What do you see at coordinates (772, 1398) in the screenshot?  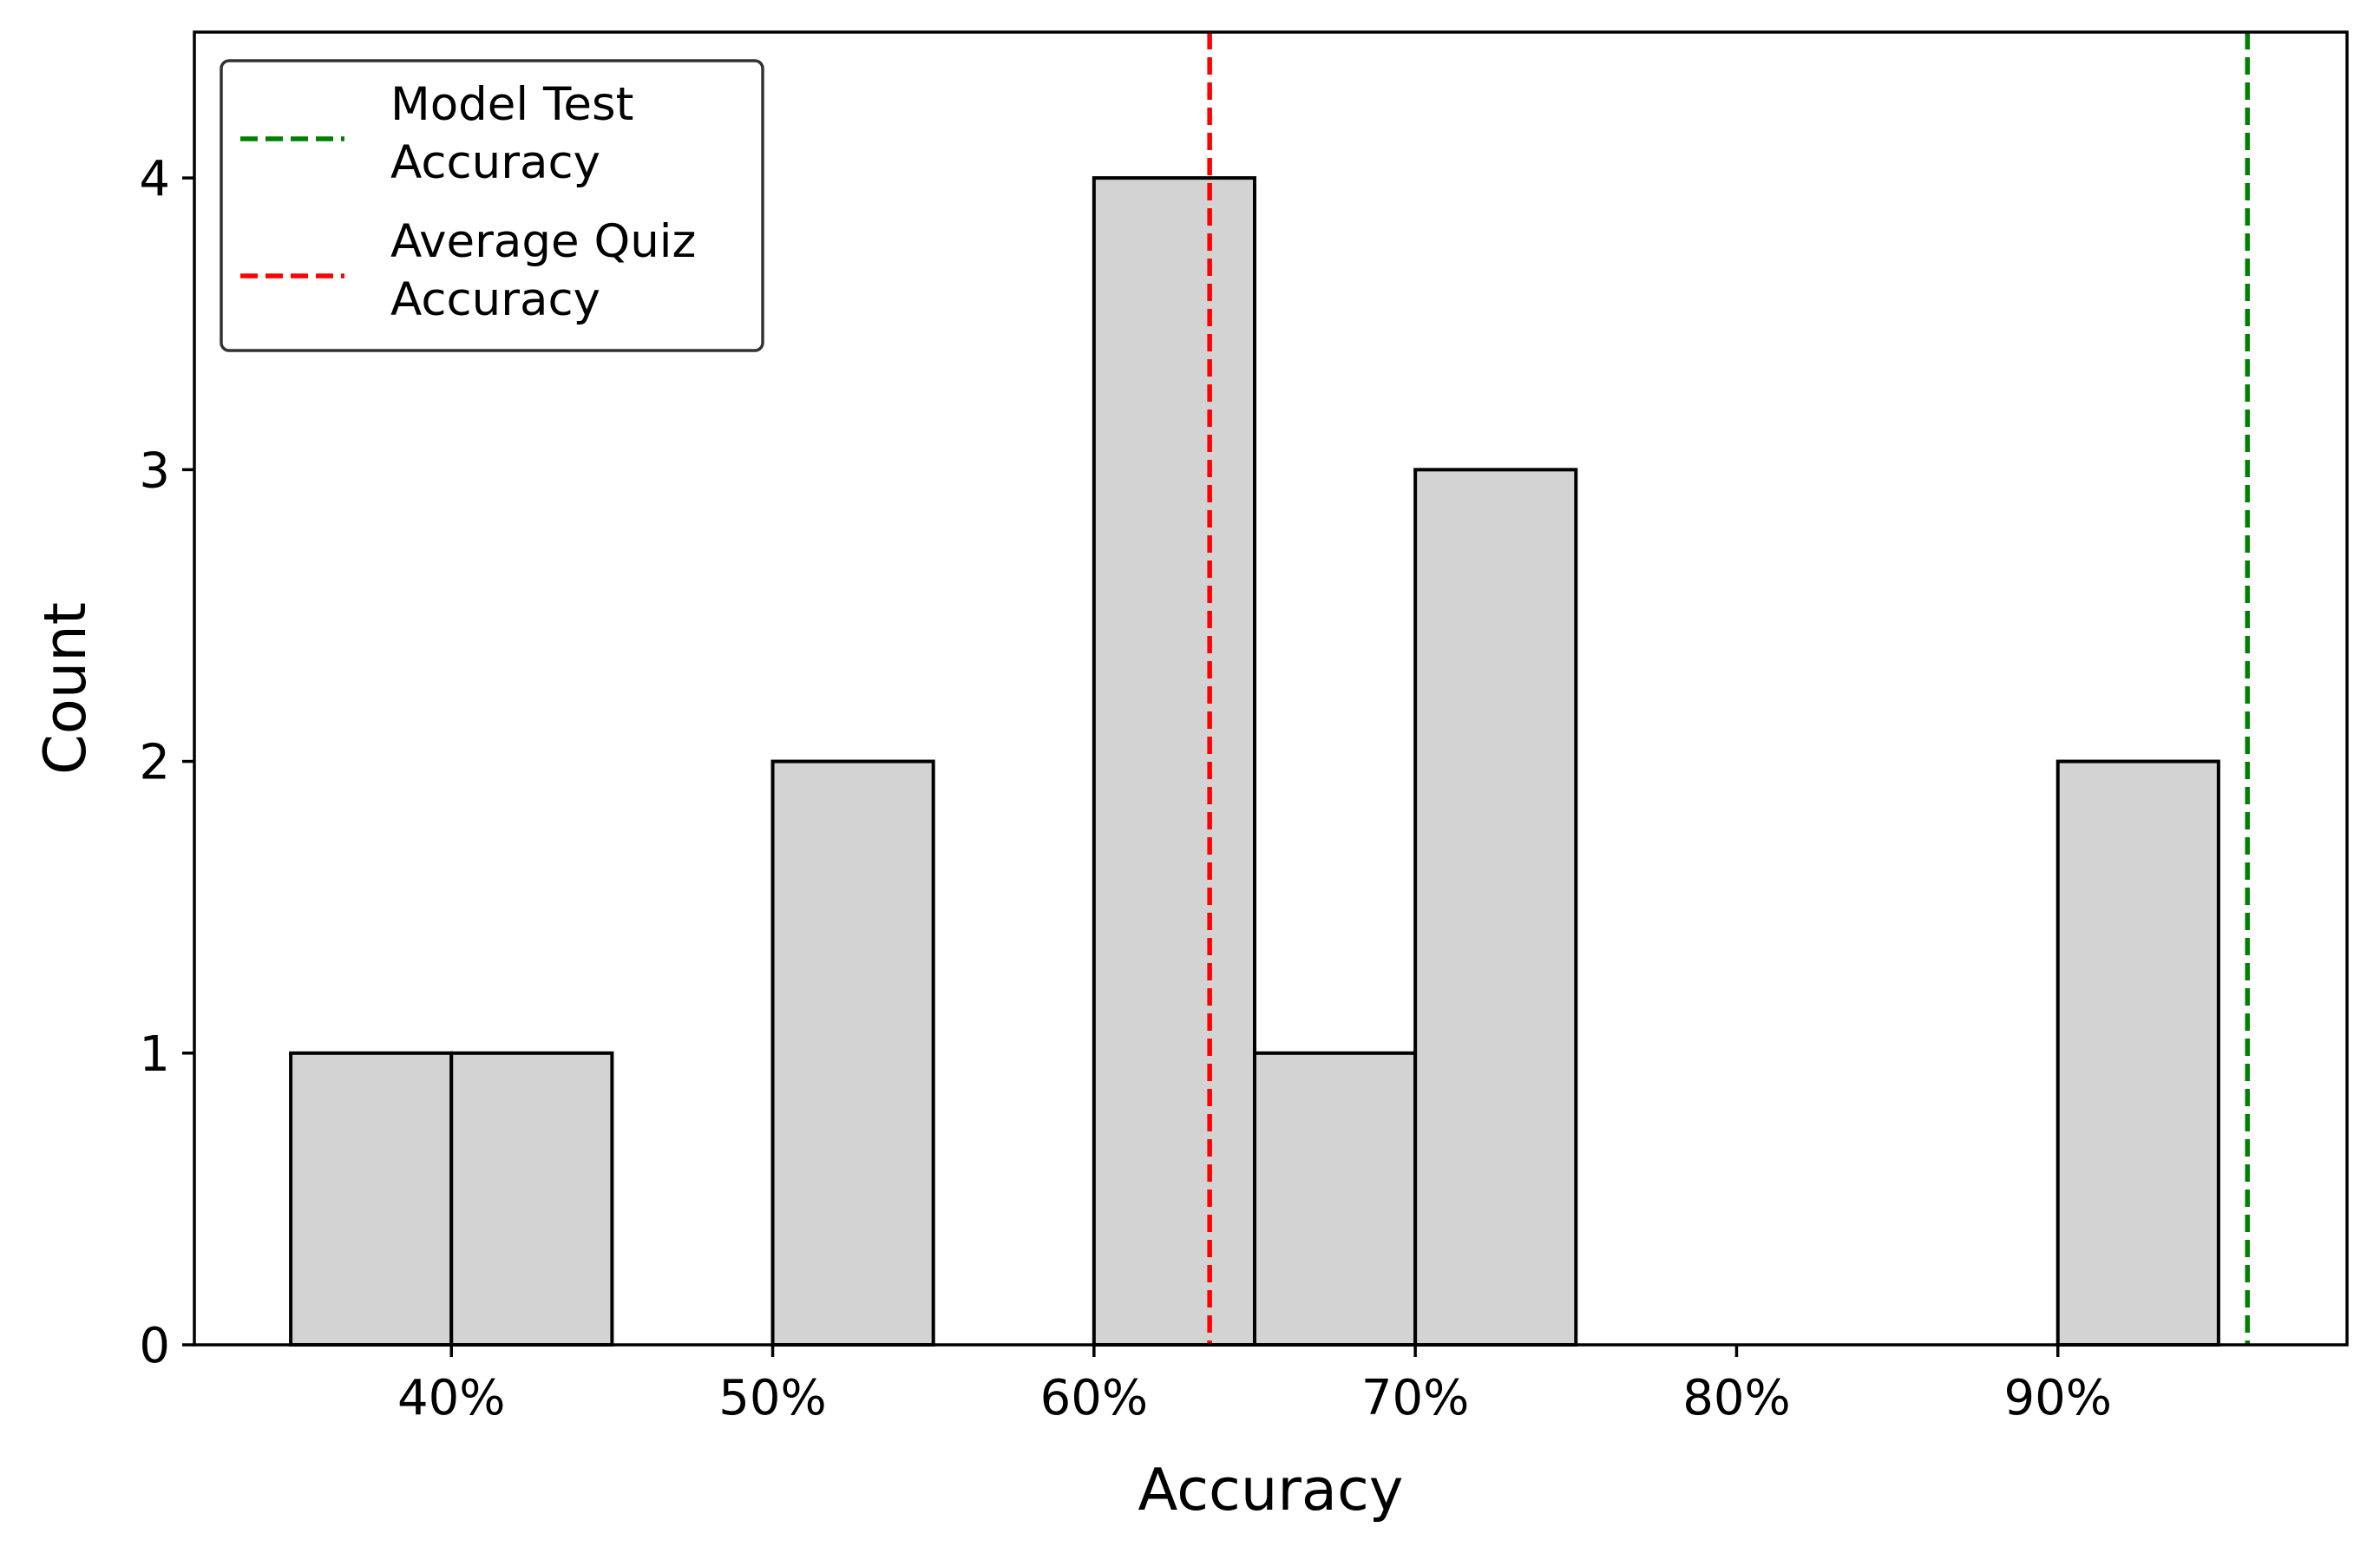 I see `x-tick-label: 50%` at bounding box center [772, 1398].